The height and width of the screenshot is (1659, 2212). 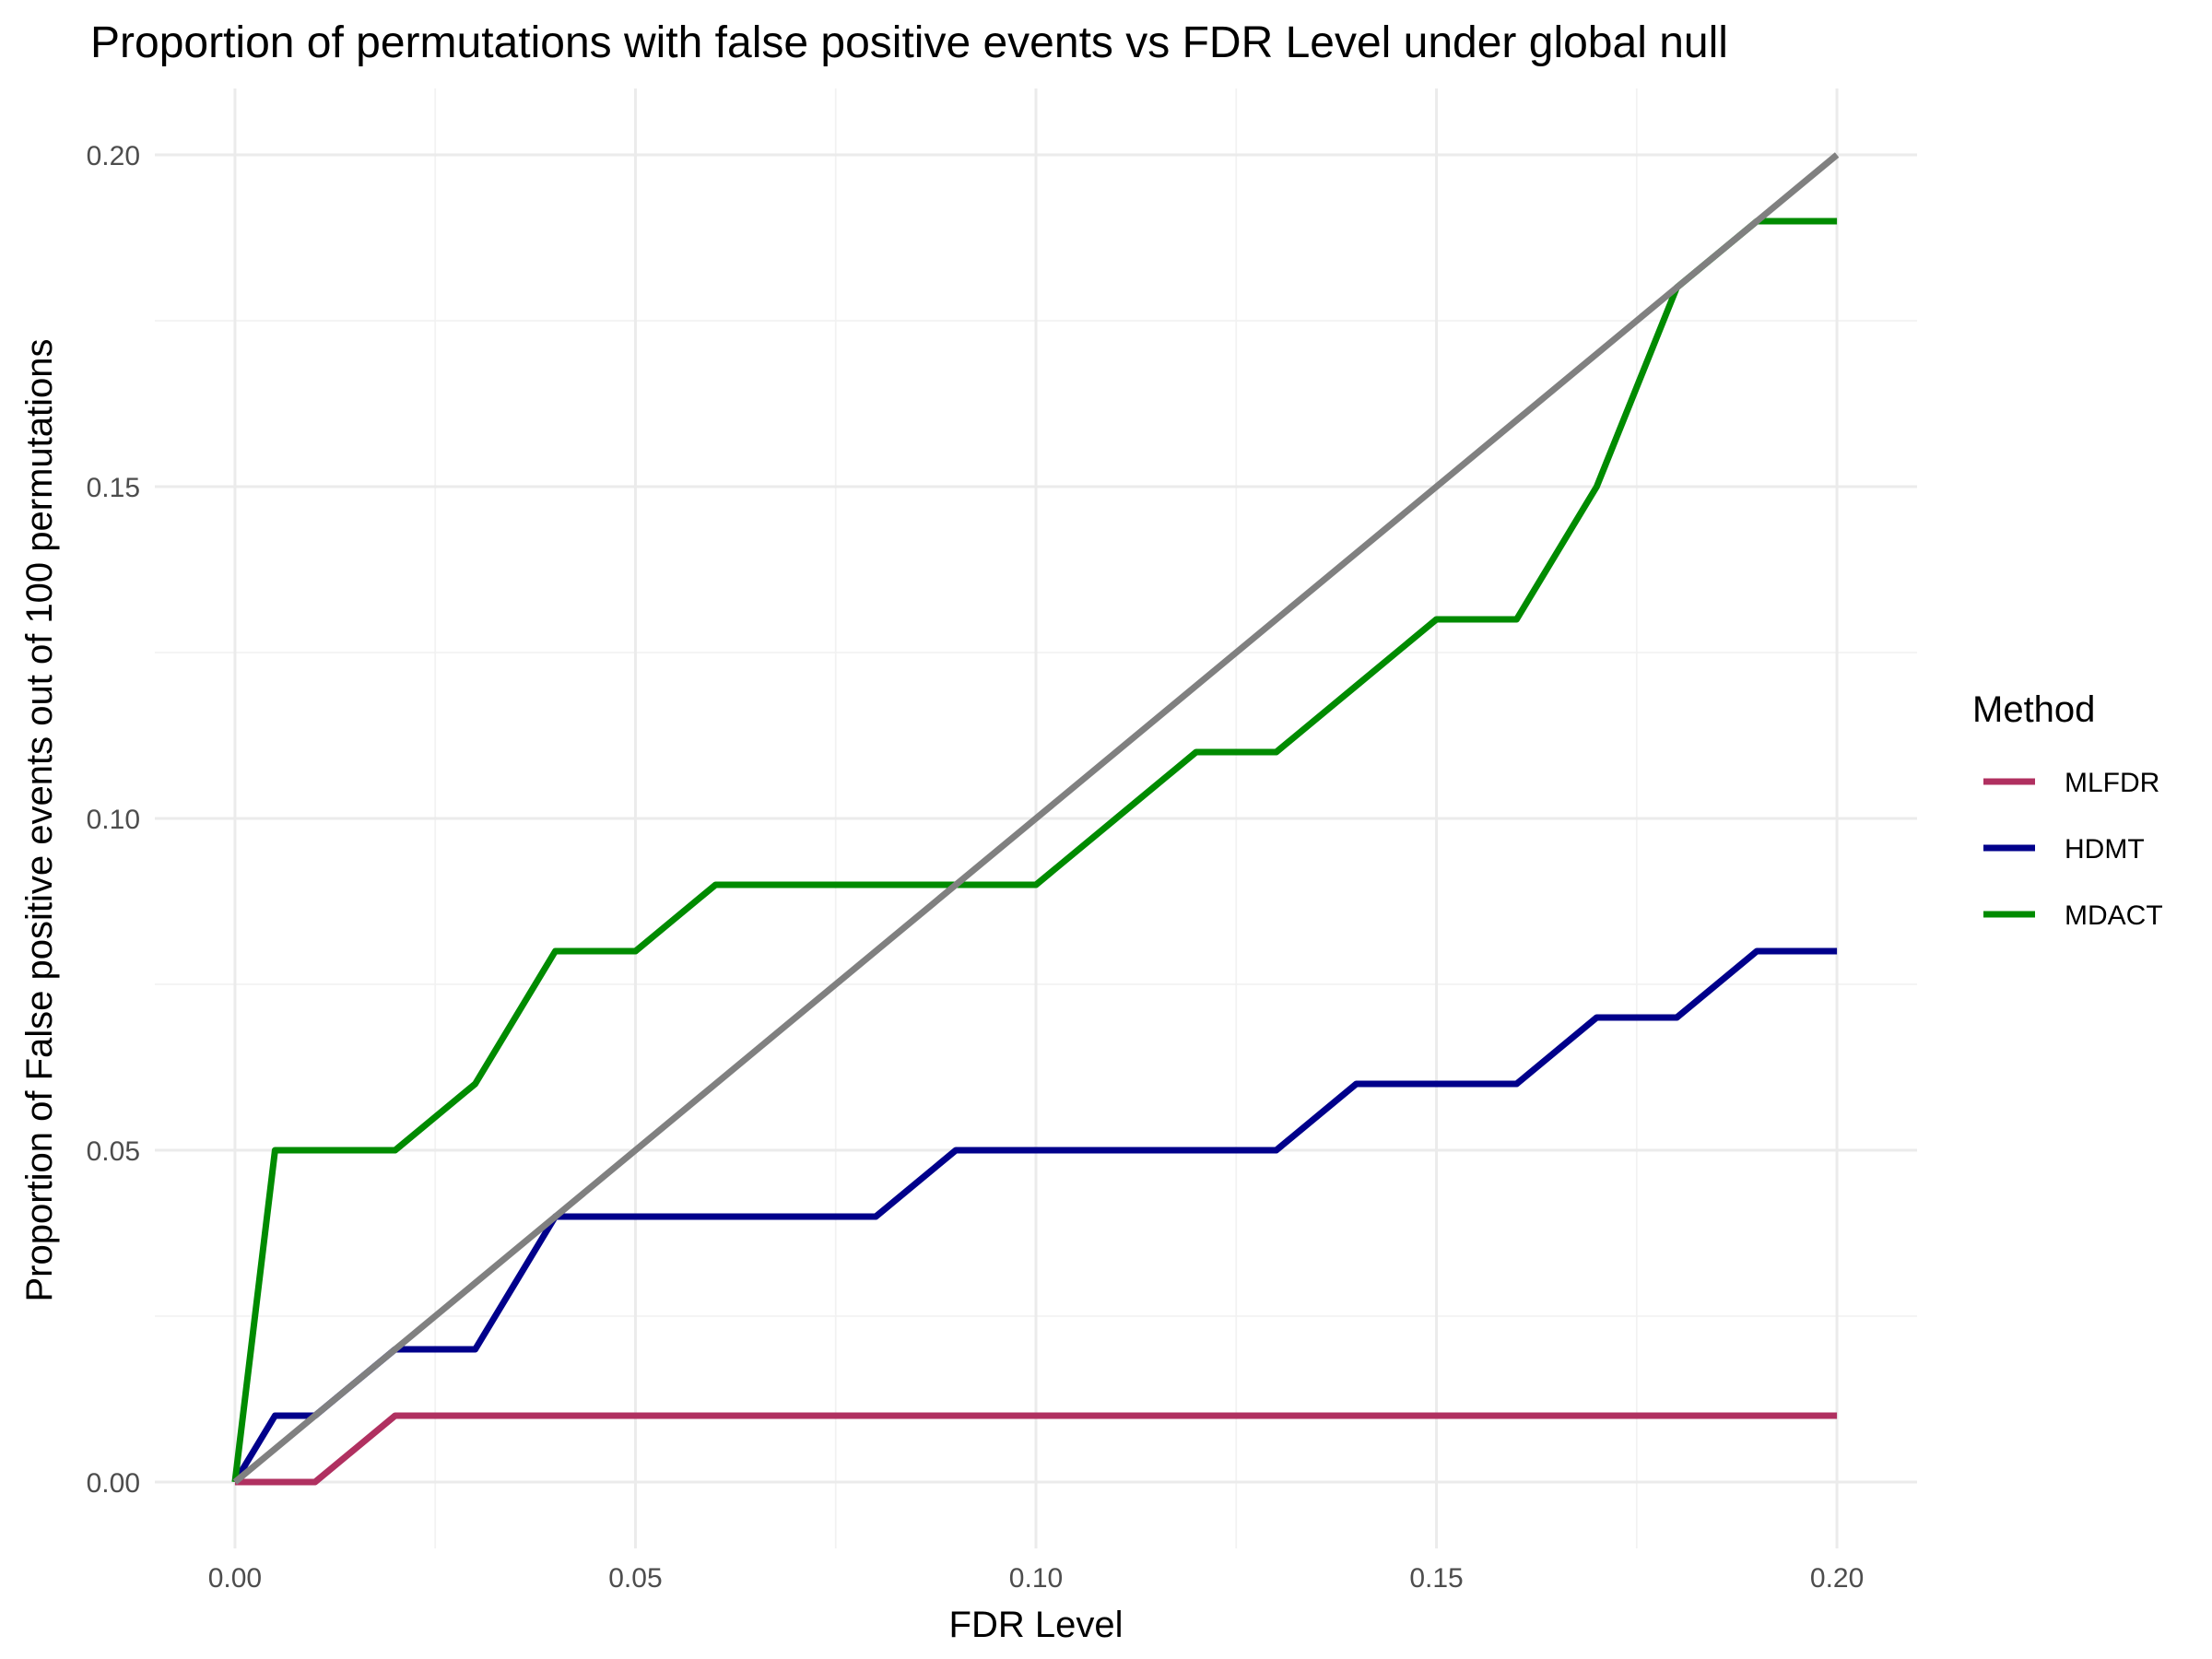 What do you see at coordinates (235, 1578) in the screenshot?
I see `x-tick-label: 0.00` at bounding box center [235, 1578].